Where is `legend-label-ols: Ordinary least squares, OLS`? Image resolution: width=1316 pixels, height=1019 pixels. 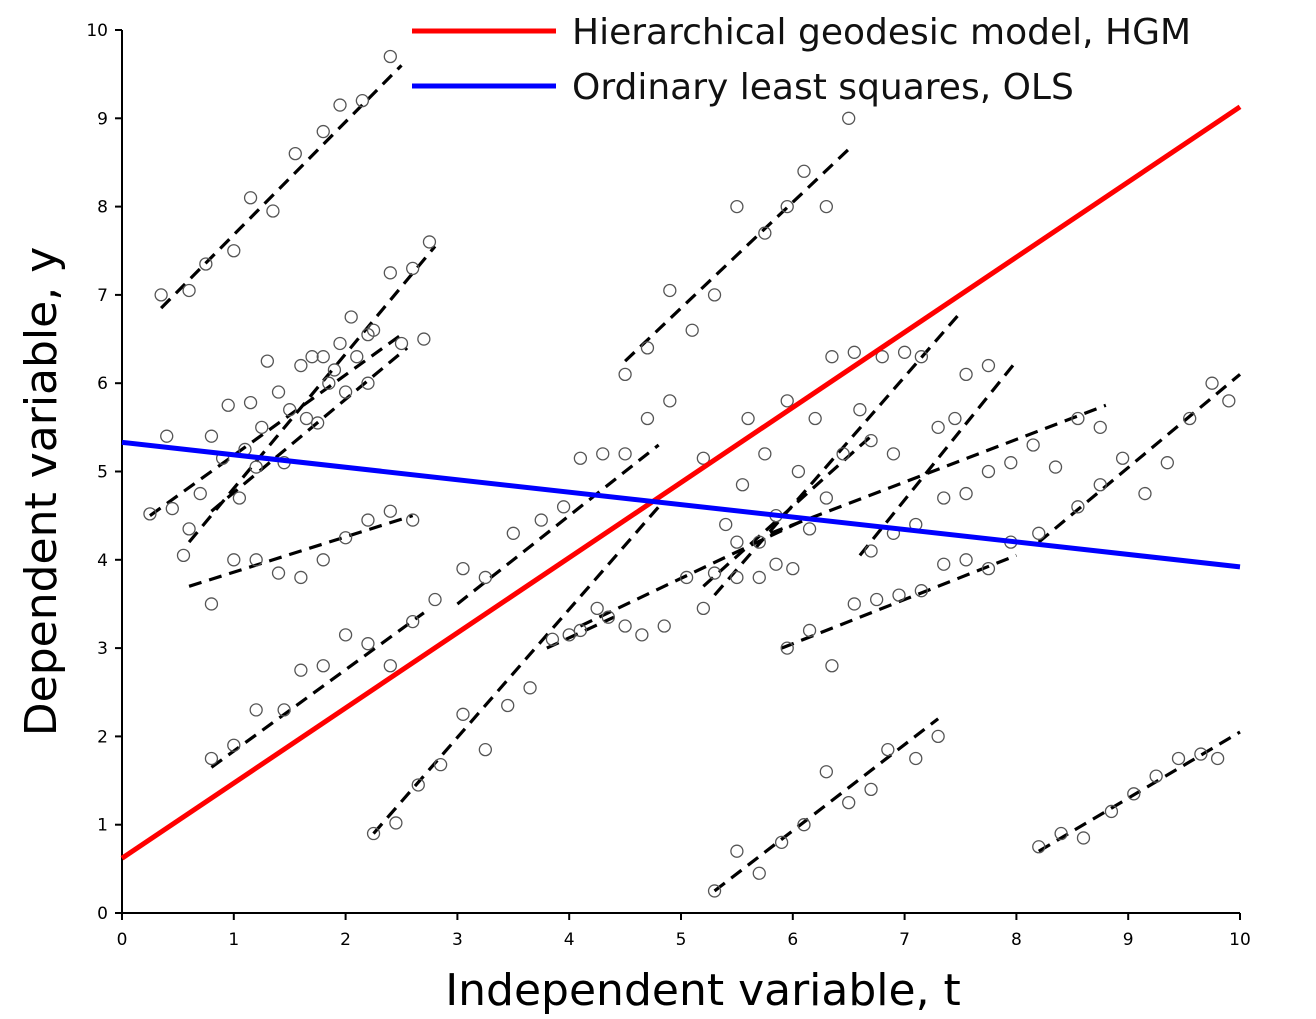 legend-label-ols: Ordinary least squares, OLS is located at coordinates (823, 87).